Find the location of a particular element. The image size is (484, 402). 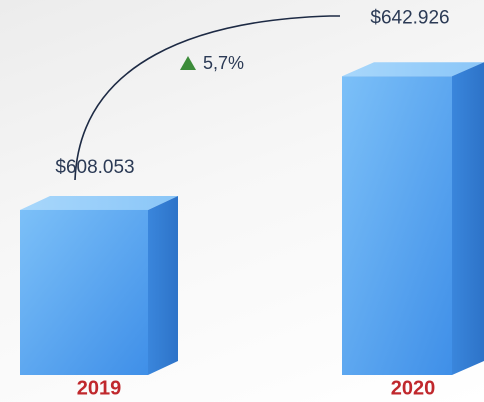

value-label: $608.053 is located at coordinates (94, 167).